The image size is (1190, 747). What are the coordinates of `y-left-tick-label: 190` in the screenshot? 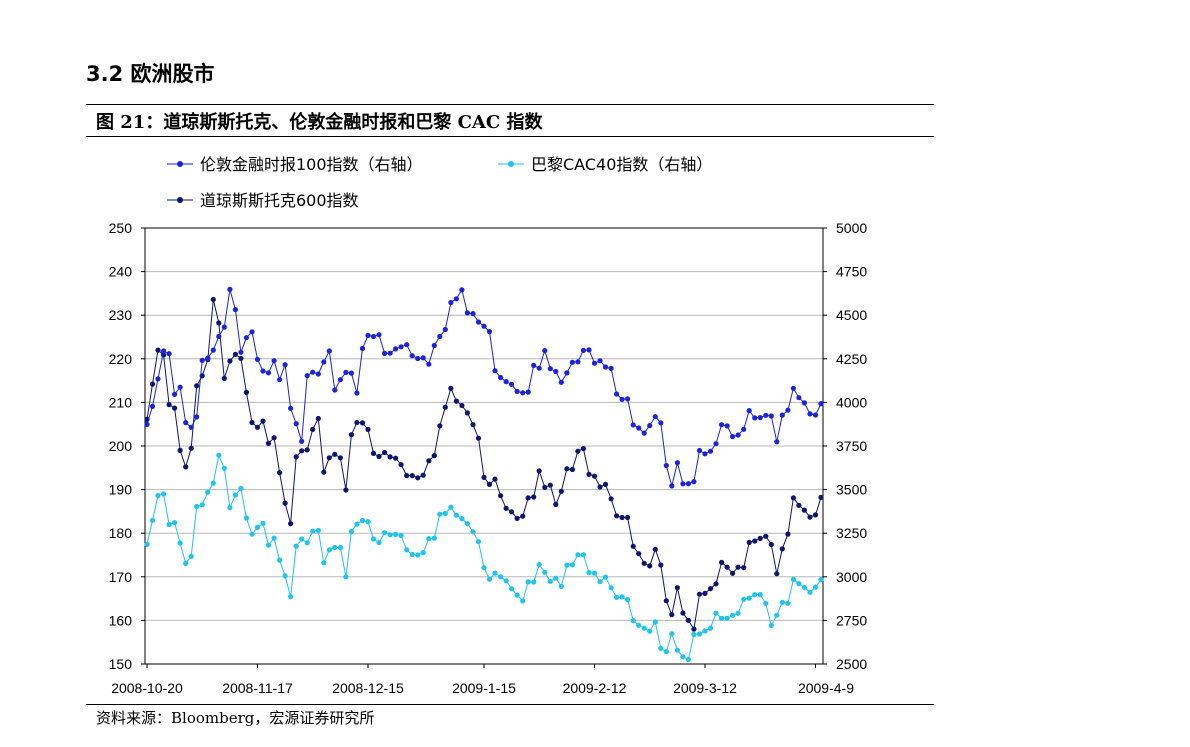 It's located at (121, 490).